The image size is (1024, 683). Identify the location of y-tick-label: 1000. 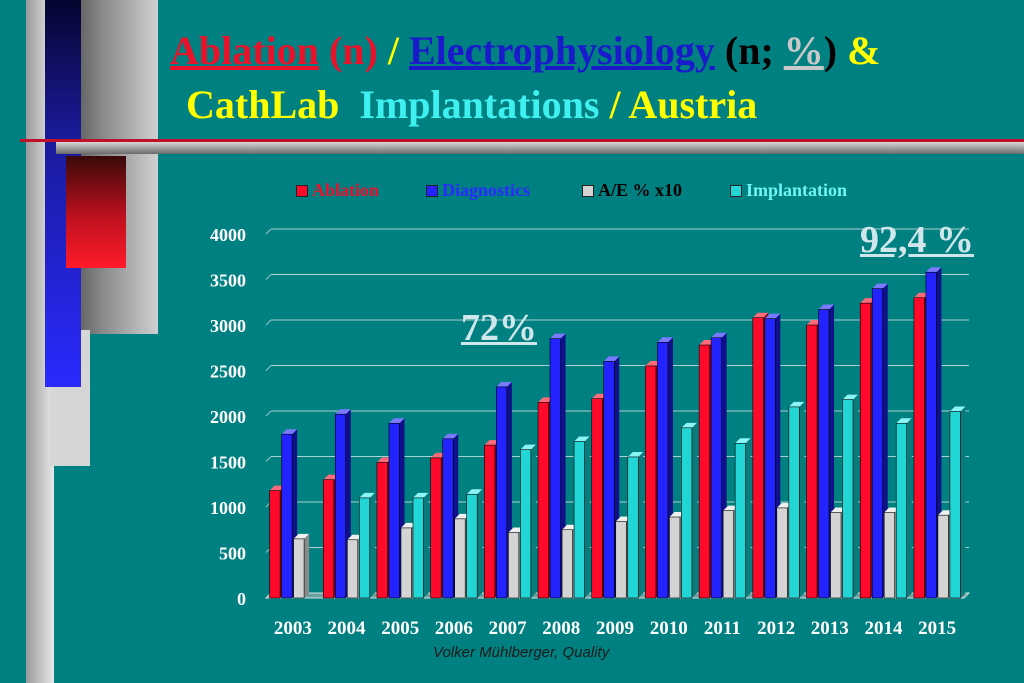
(228, 508).